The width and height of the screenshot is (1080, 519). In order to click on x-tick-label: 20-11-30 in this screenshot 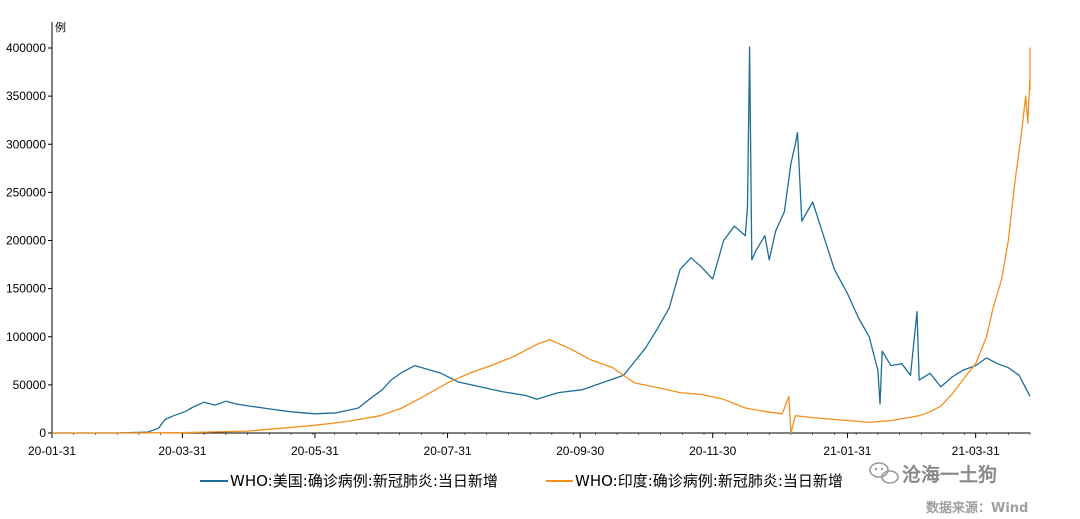, I will do `click(712, 451)`.